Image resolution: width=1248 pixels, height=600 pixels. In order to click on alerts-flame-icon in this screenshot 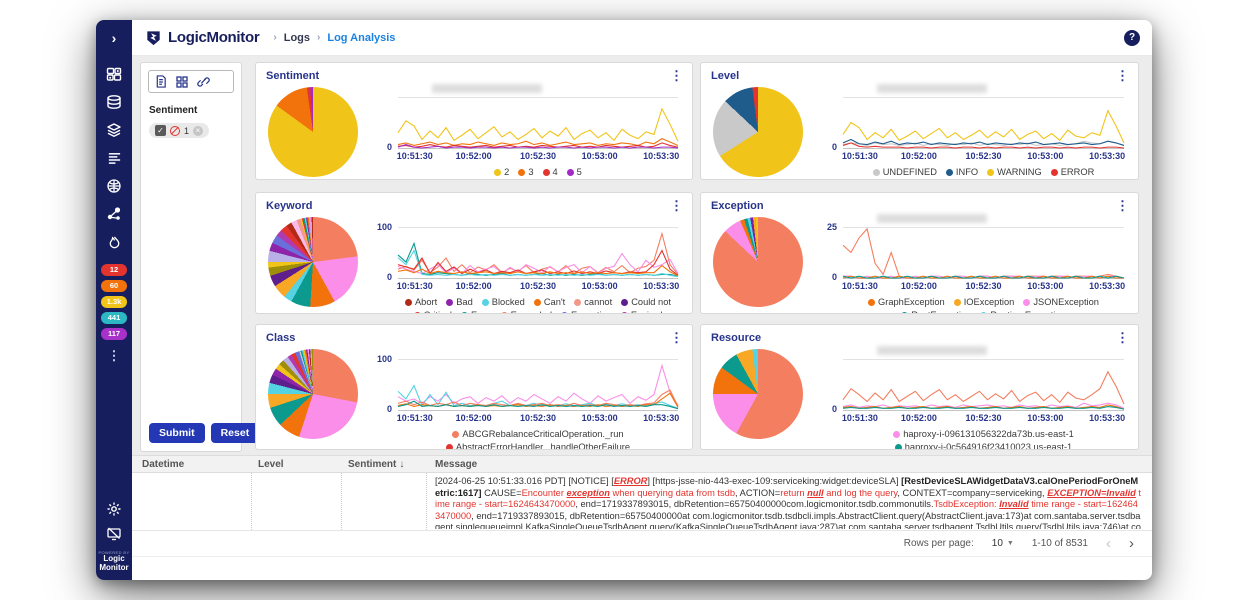, I will do `click(114, 242)`.